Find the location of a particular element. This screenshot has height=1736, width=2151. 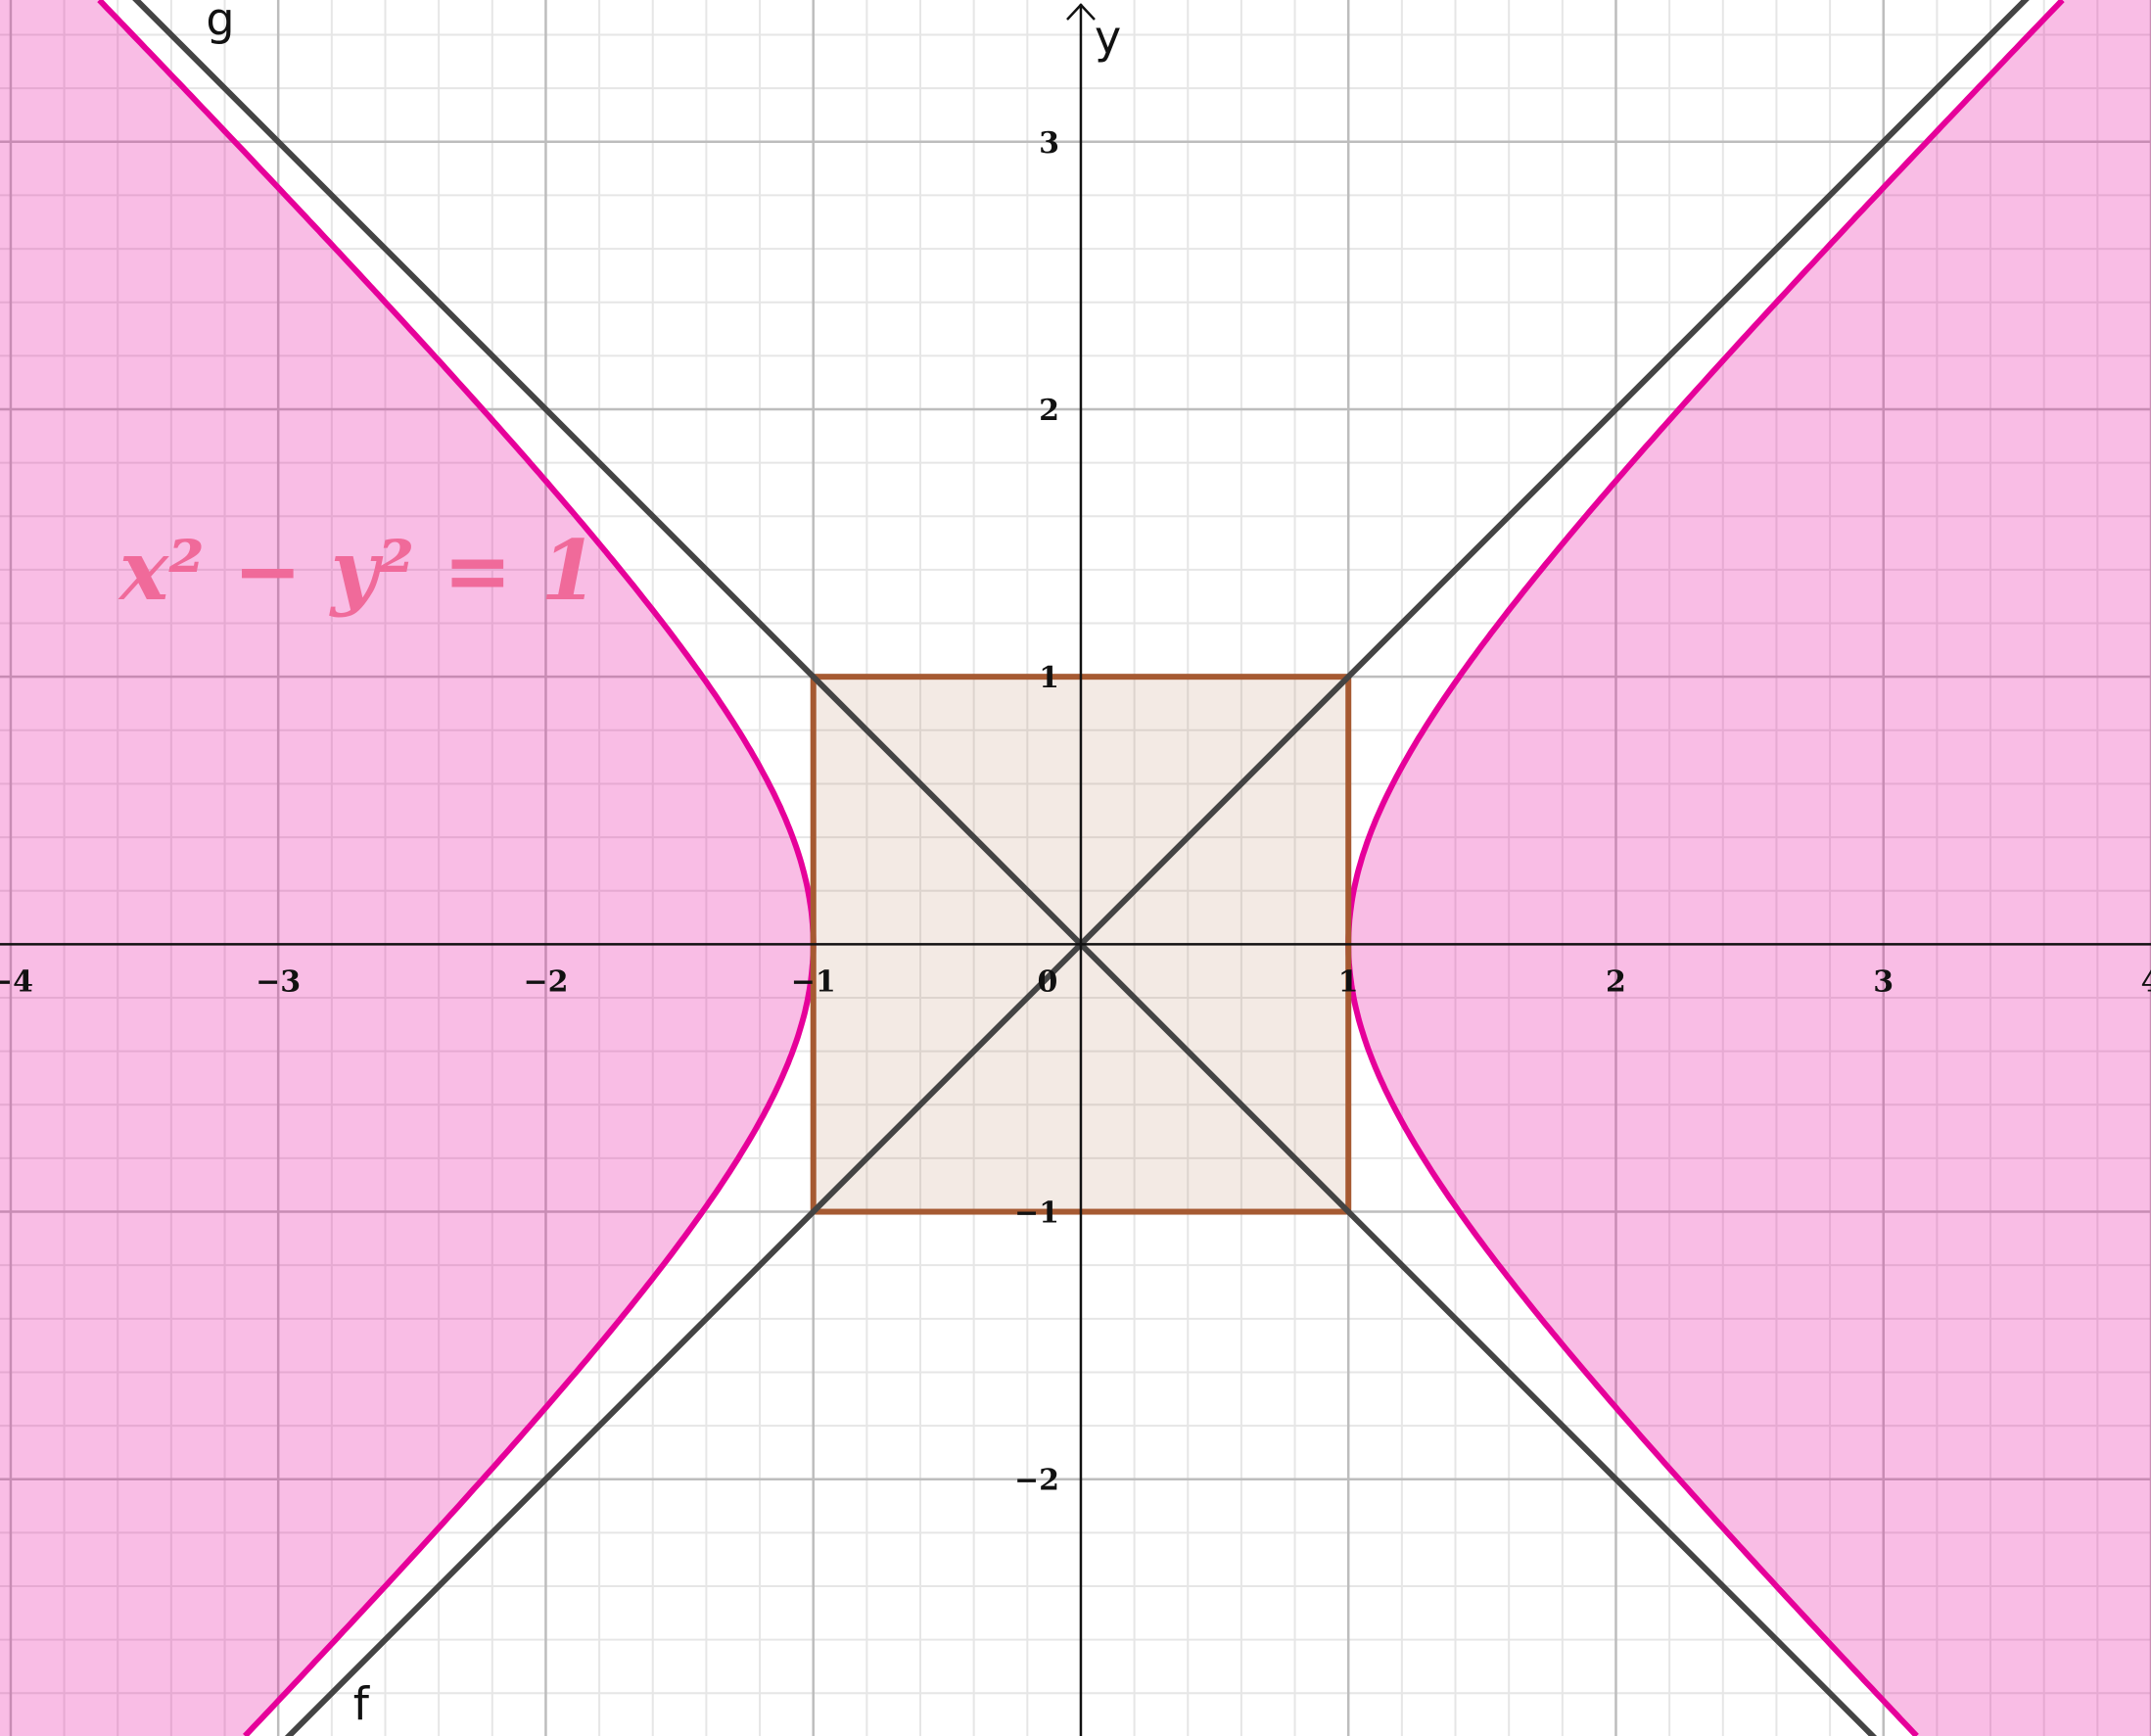

x-tick-label: −3 is located at coordinates (278, 982).